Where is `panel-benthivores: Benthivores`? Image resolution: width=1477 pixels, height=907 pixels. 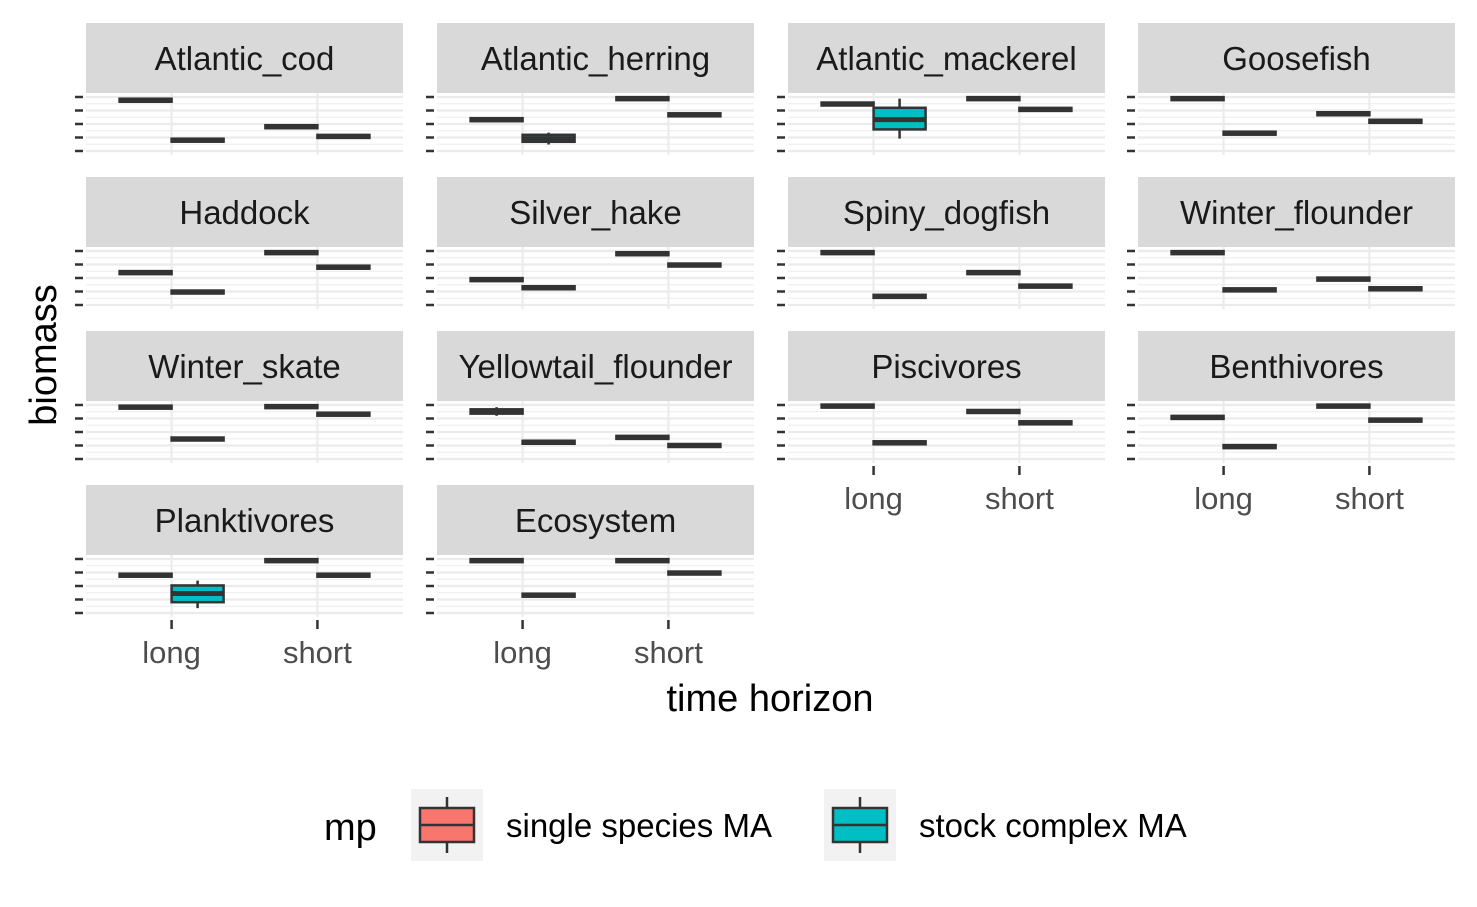 panel-benthivores: Benthivores is located at coordinates (1291, 397).